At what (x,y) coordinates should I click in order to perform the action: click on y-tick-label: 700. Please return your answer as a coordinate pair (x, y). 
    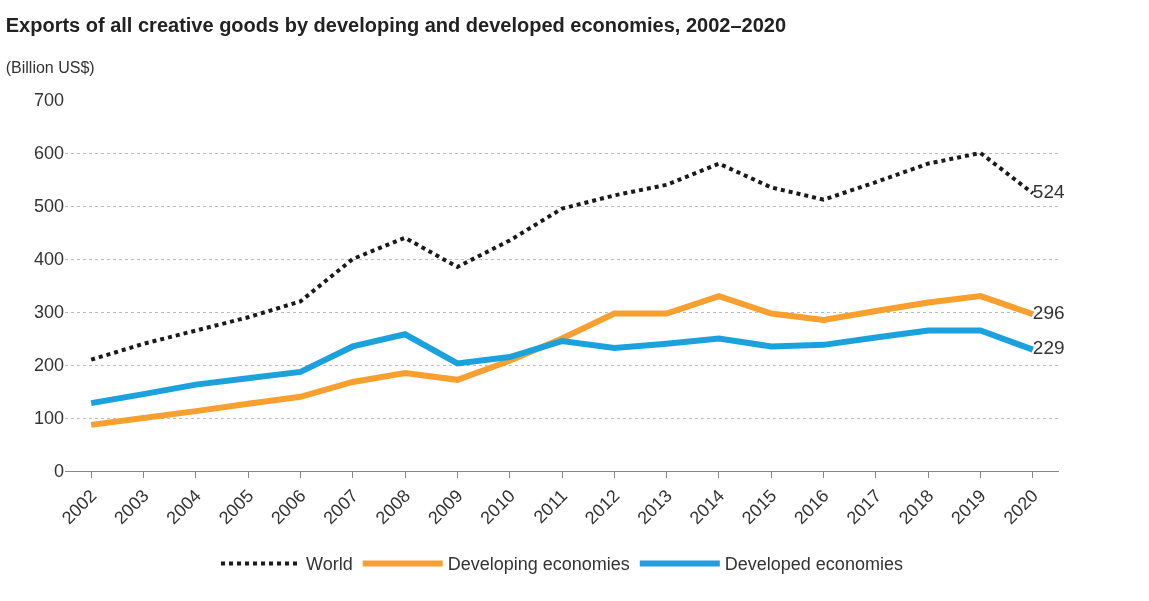
    Looking at the image, I should click on (48, 100).